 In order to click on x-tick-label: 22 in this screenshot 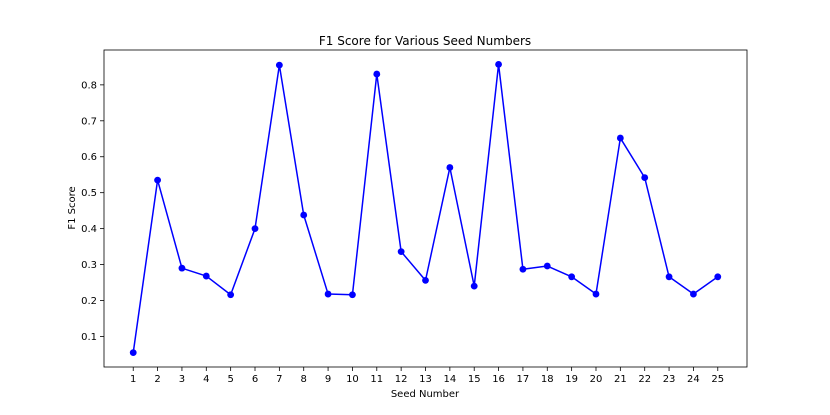, I will do `click(644, 379)`.